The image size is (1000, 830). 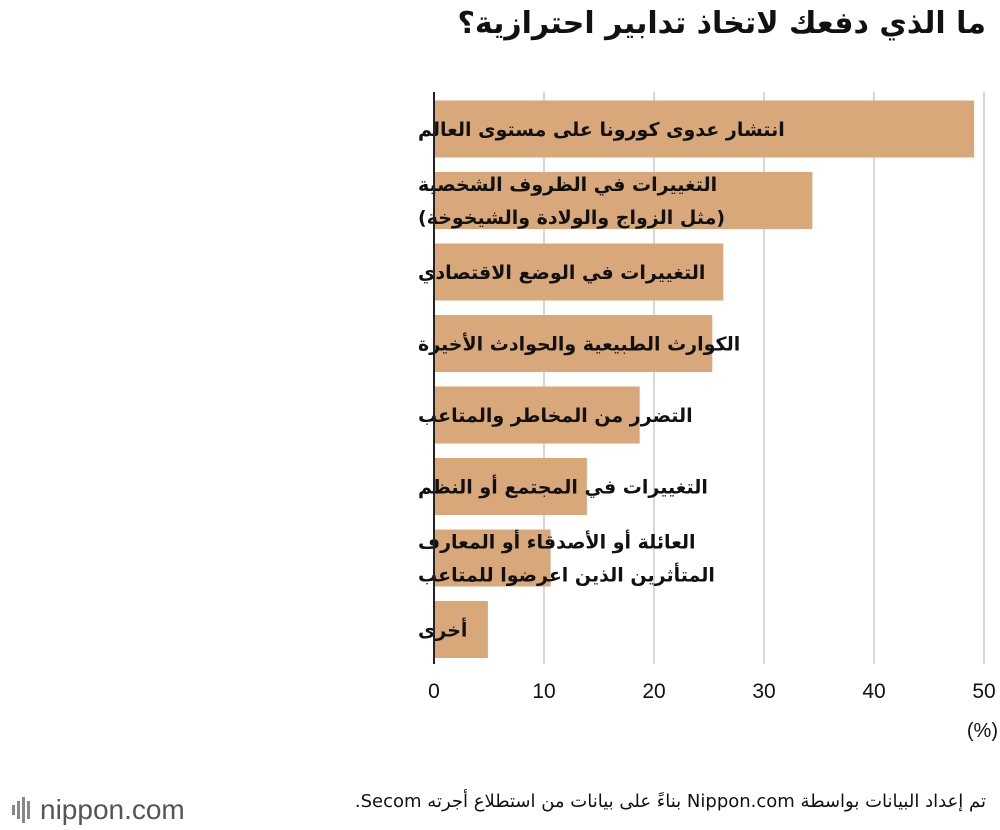 I want to click on category-label-6: التغييرات في المجتمع أو النظم, so click(x=563, y=487).